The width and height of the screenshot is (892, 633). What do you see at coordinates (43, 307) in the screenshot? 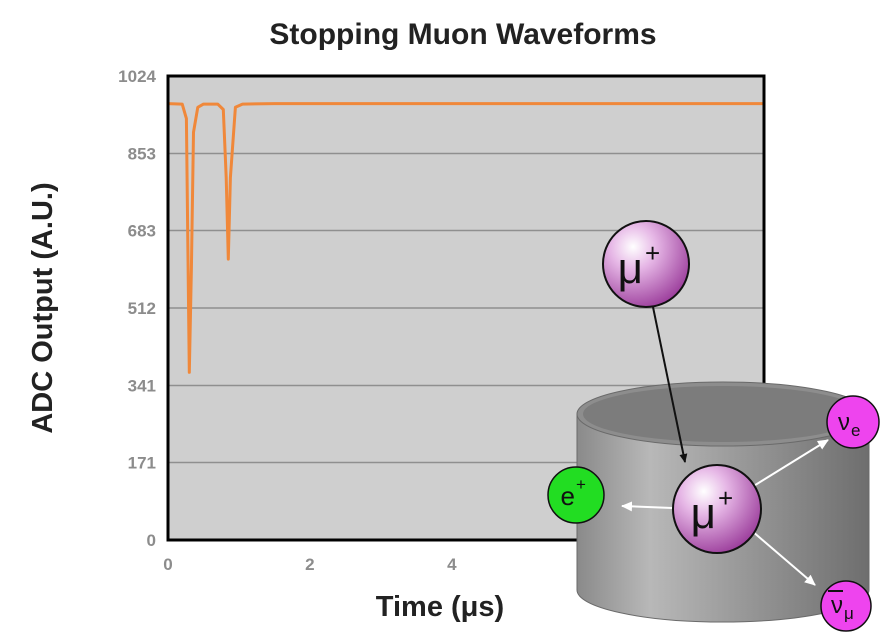
I see `y-axis-label: ADC Output (A.U.)` at bounding box center [43, 307].